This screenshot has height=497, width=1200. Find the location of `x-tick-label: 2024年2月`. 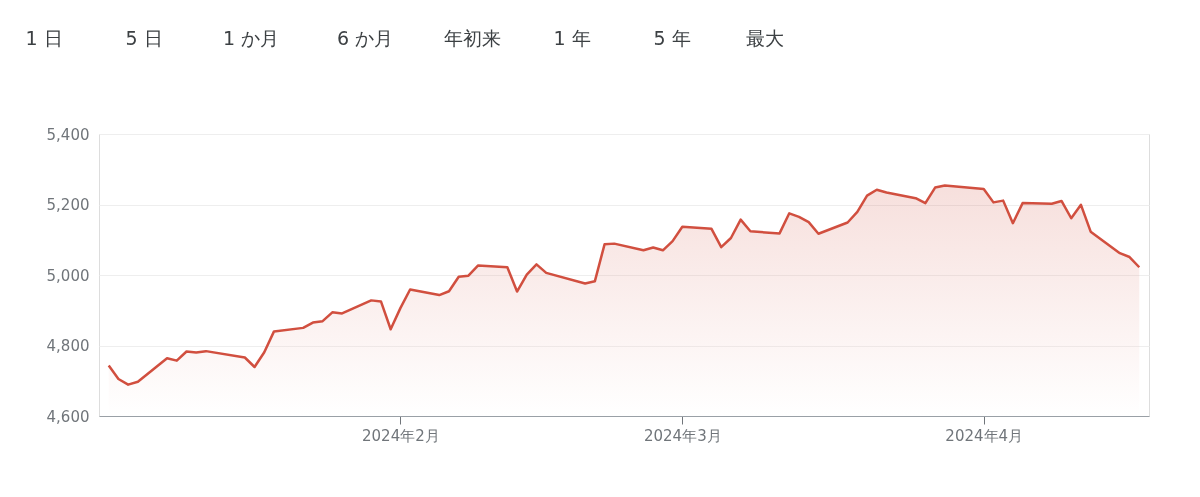

x-tick-label: 2024年2月 is located at coordinates (401, 435).